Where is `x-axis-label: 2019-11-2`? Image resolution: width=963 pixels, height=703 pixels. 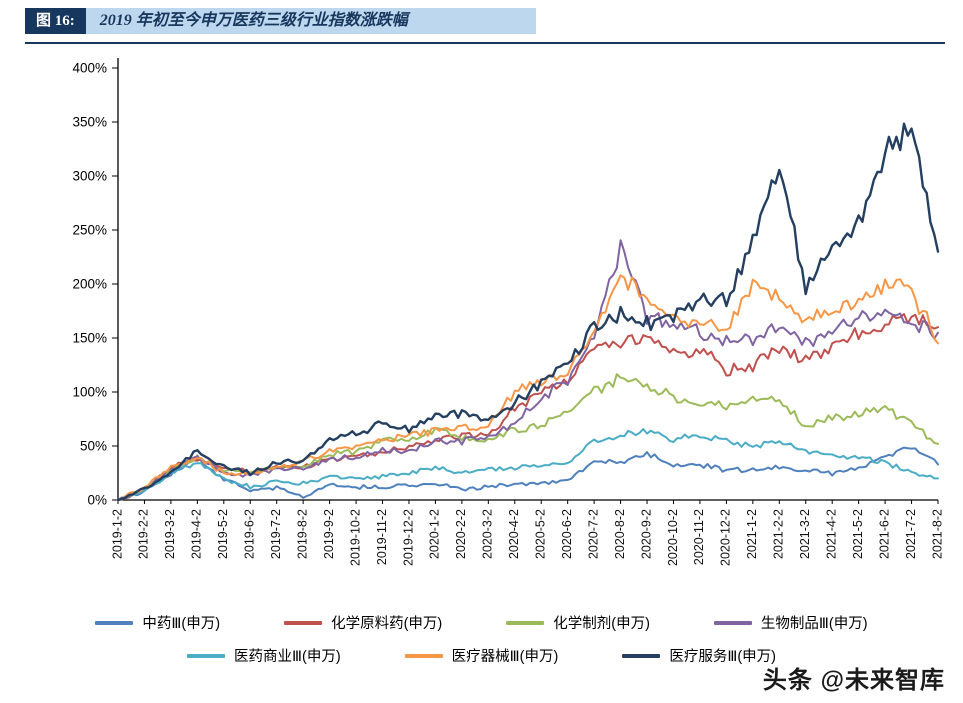
x-axis-label: 2019-11-2 is located at coordinates (382, 537).